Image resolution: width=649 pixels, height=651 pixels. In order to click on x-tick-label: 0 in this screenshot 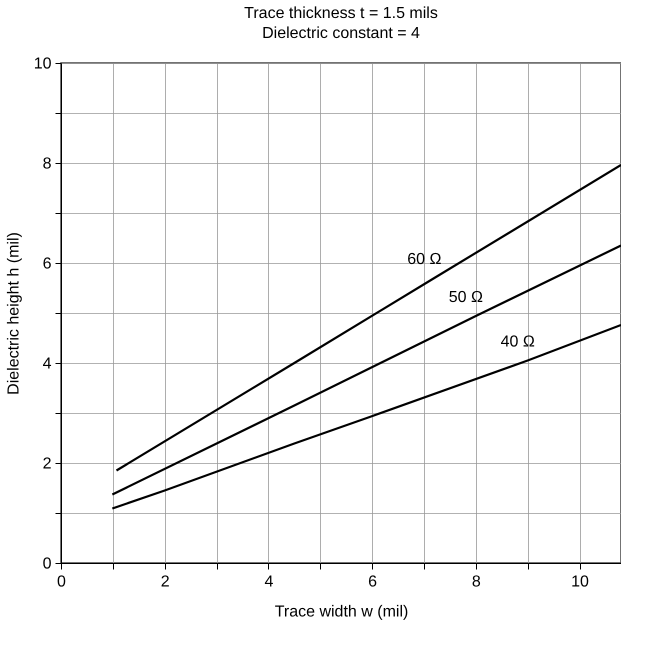, I will do `click(61, 582)`.